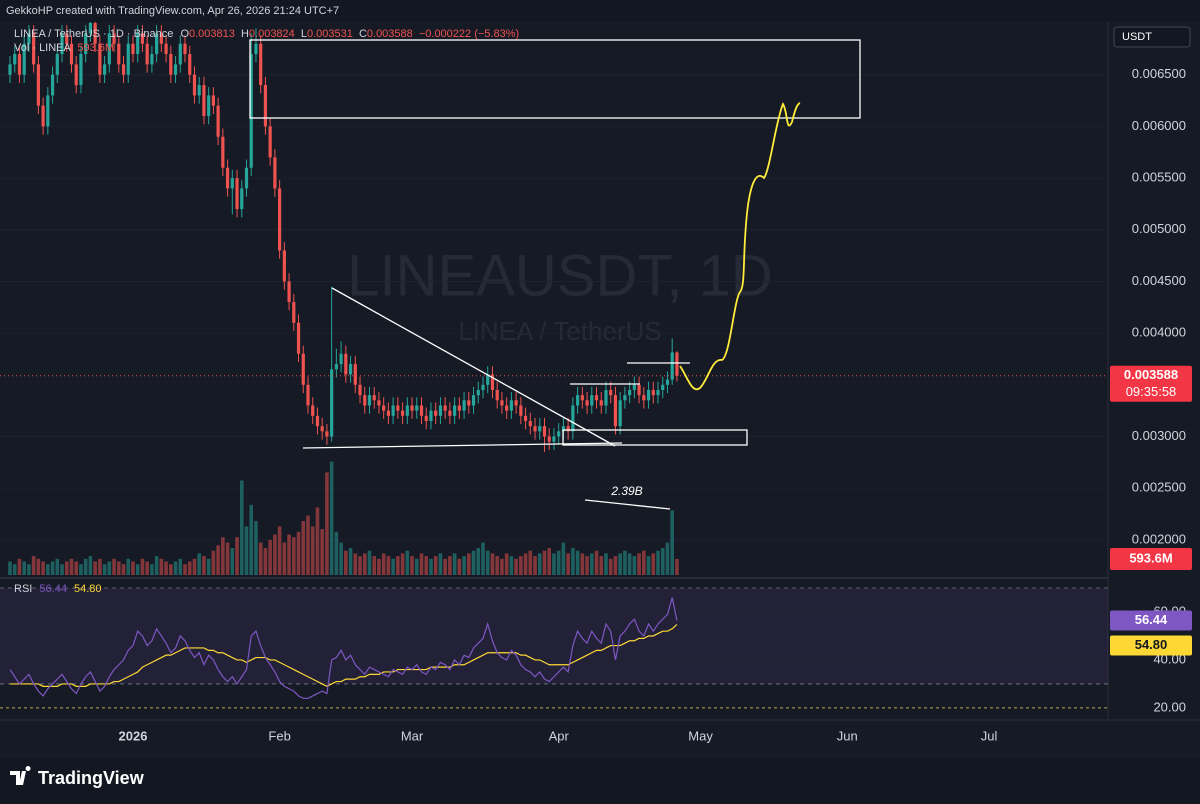  I want to click on header-bar, so click(600, 11).